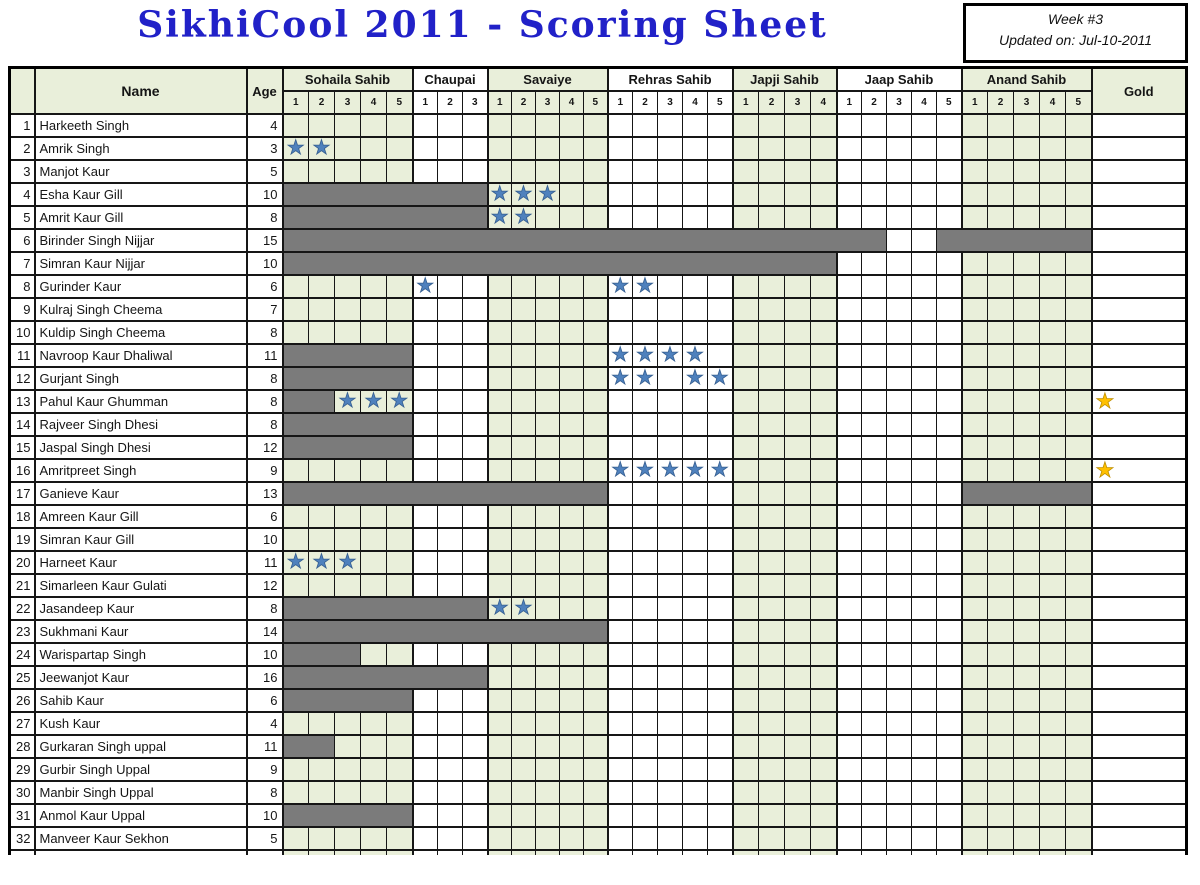 Image resolution: width=1200 pixels, height=885 pixels. What do you see at coordinates (598, 378) in the screenshot?
I see `table-row: 12 Gurjant Singh 8 ★ ★ ★ ★` at bounding box center [598, 378].